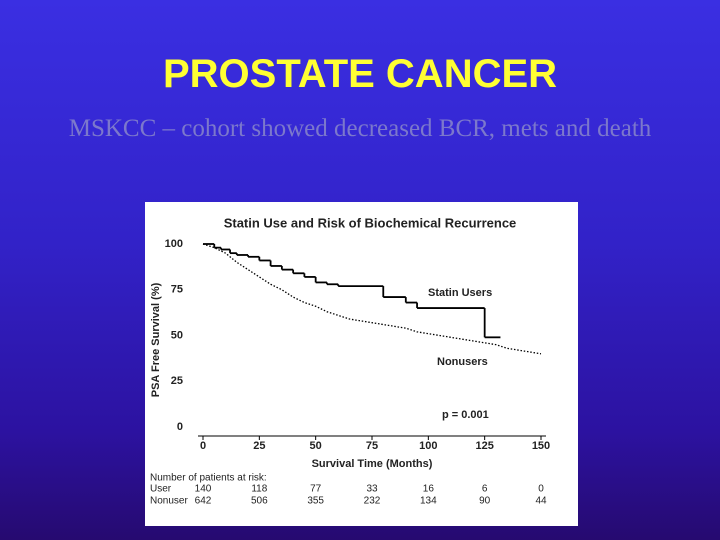  What do you see at coordinates (484, 446) in the screenshot?
I see `x-tick-label: 125` at bounding box center [484, 446].